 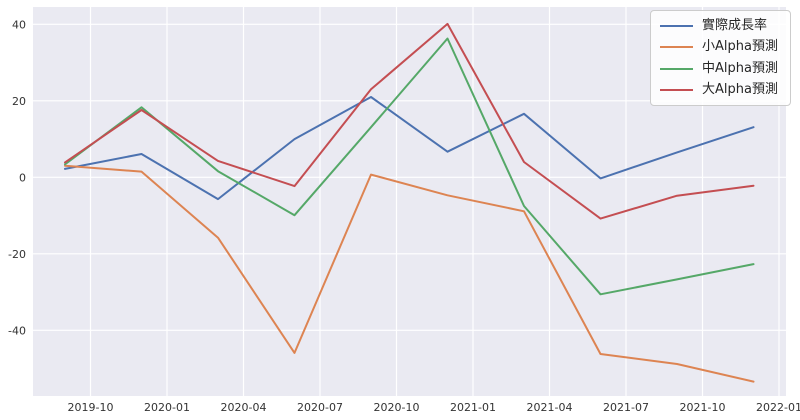 What do you see at coordinates (778, 407) in the screenshot?
I see `x-tick-label: 2022-01` at bounding box center [778, 407].